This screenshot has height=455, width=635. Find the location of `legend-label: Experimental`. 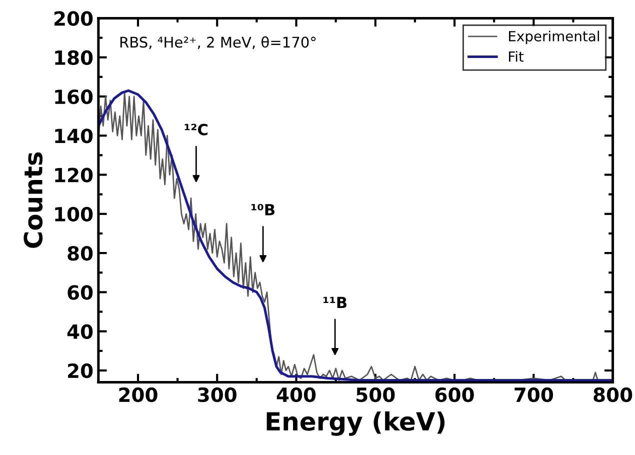

legend-label: Experimental is located at coordinates (554, 37).